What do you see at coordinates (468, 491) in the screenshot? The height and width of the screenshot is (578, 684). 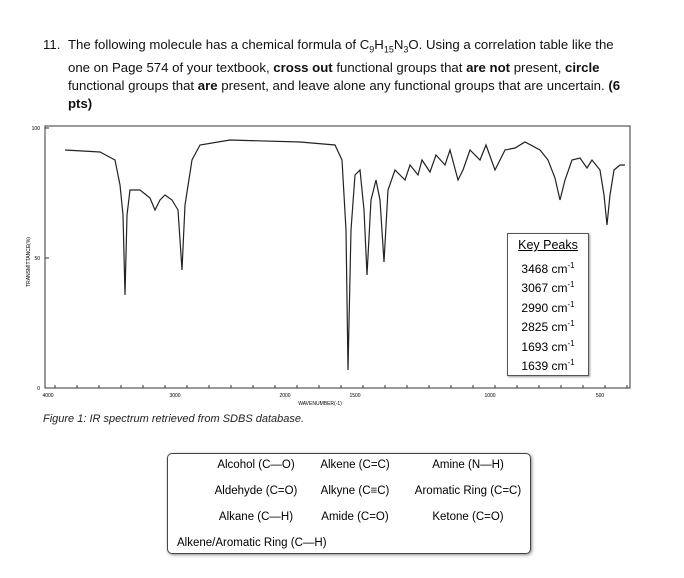 I see `functional-group: Aromatic Ring (C=C)` at bounding box center [468, 491].